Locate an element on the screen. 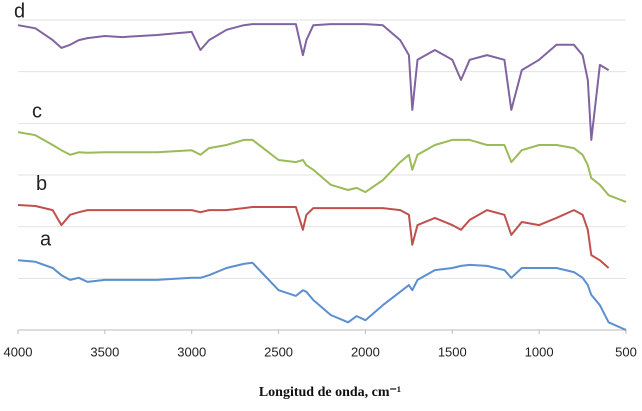  x-tick-label: 2500 is located at coordinates (278, 351).